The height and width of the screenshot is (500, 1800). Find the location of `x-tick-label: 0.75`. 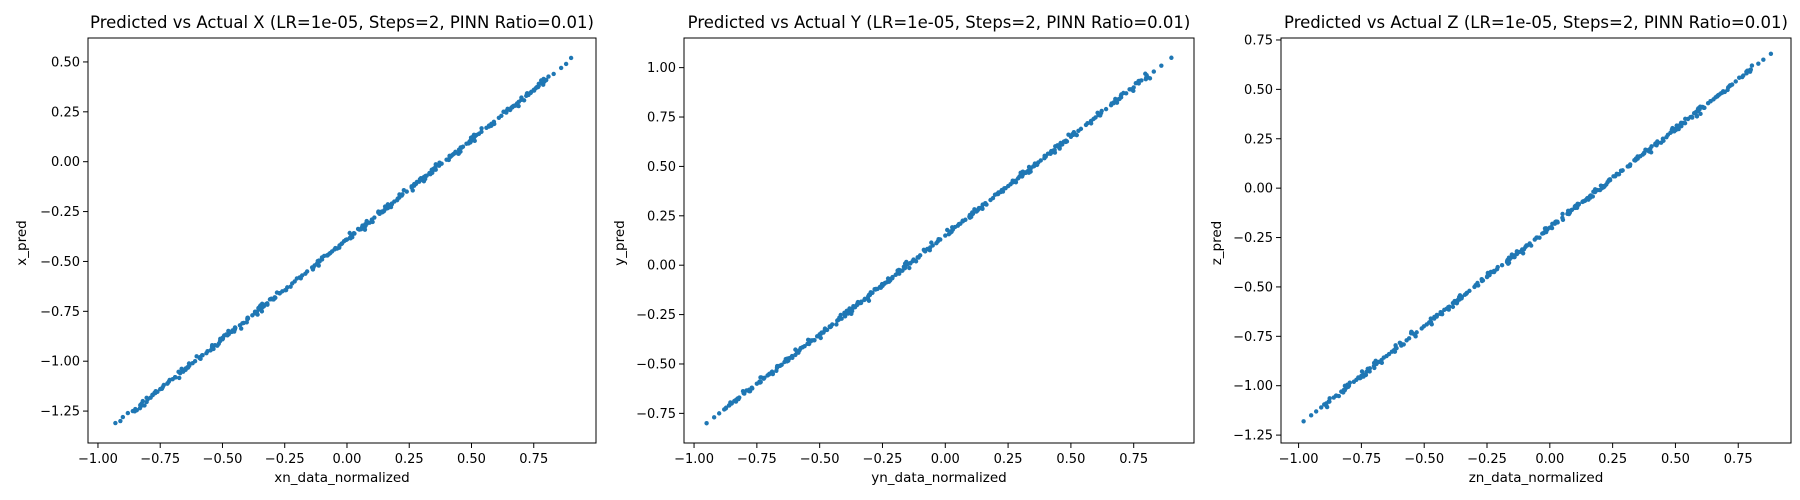

x-tick-label: 0.75 is located at coordinates (1133, 459).